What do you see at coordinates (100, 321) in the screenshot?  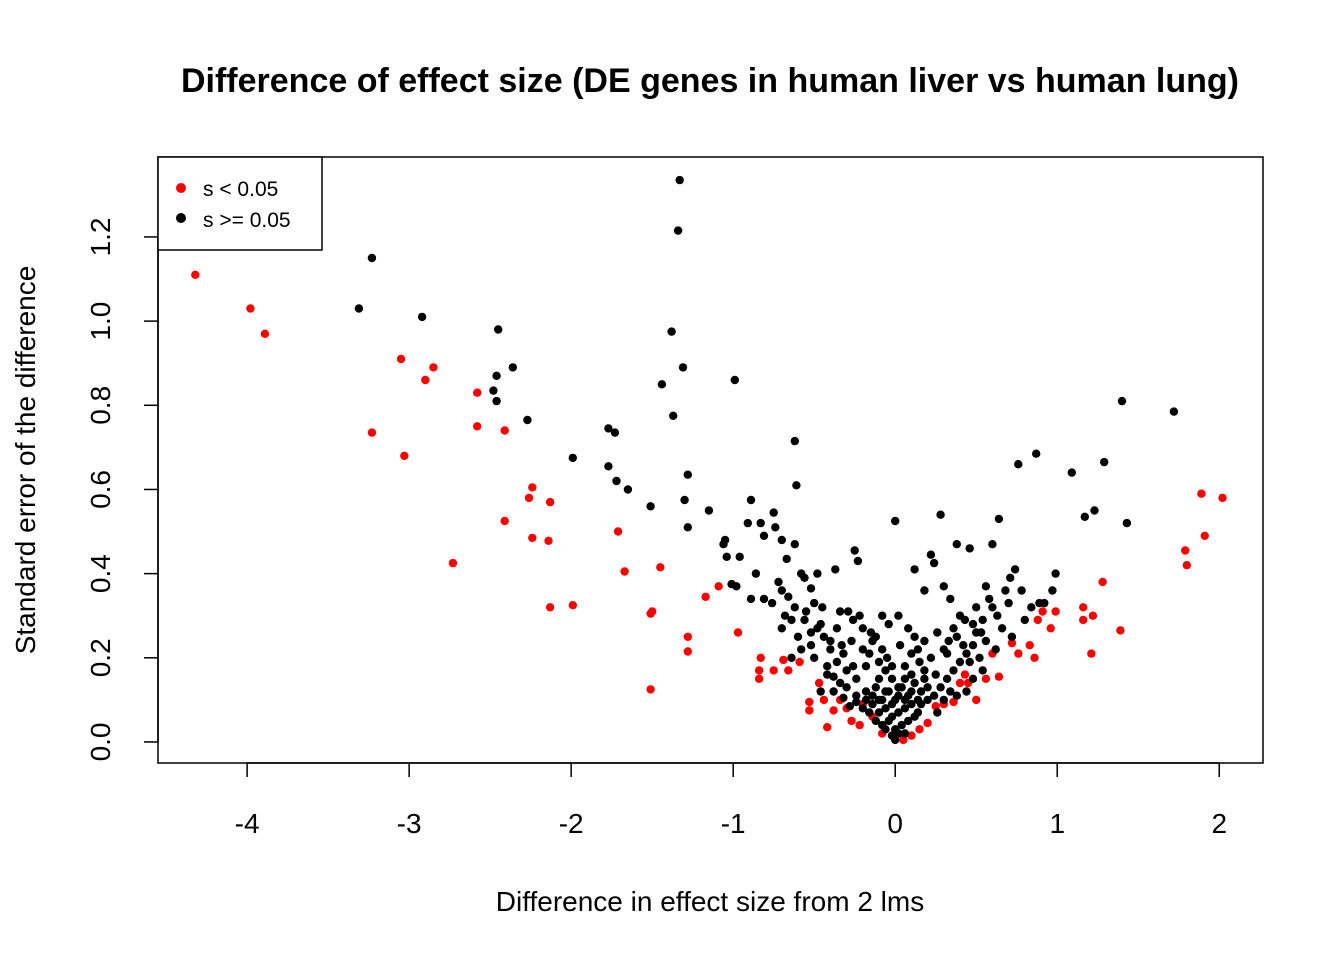 I see `y-tick-label: 1.0` at bounding box center [100, 321].